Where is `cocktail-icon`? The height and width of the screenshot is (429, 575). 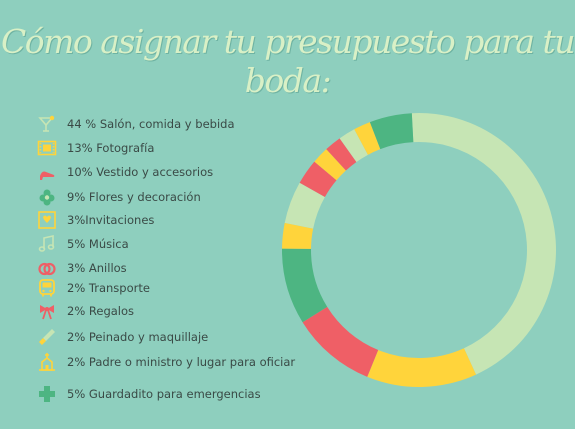
cocktail-icon is located at coordinates (47, 124).